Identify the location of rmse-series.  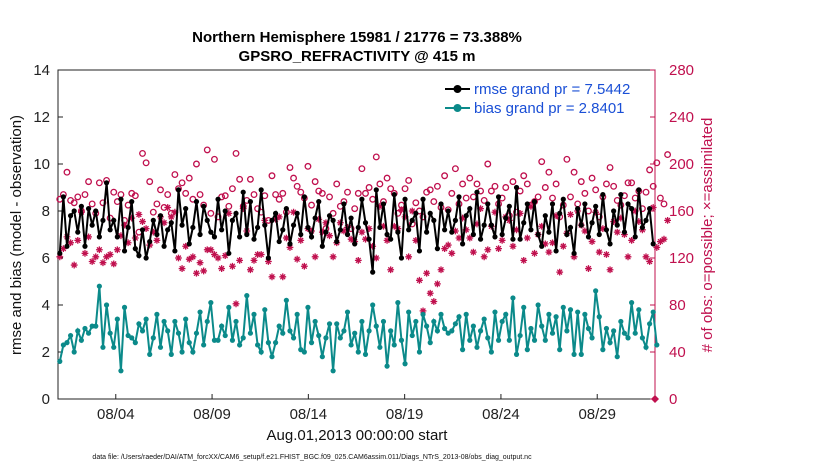
(356, 227).